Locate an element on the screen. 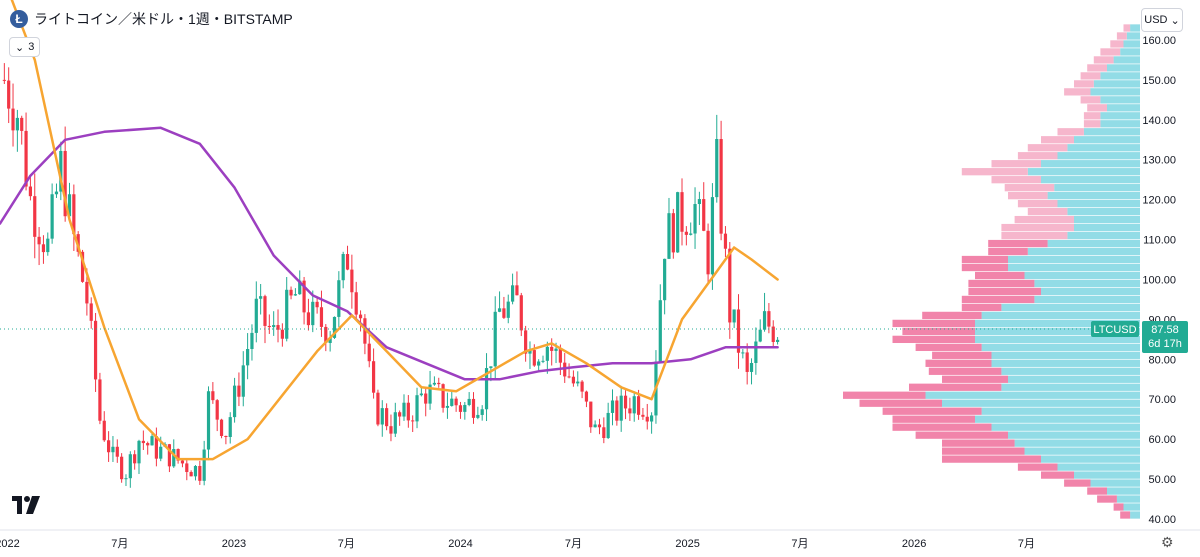 The width and height of the screenshot is (1200, 557). indicator-count: 3 is located at coordinates (31, 47).